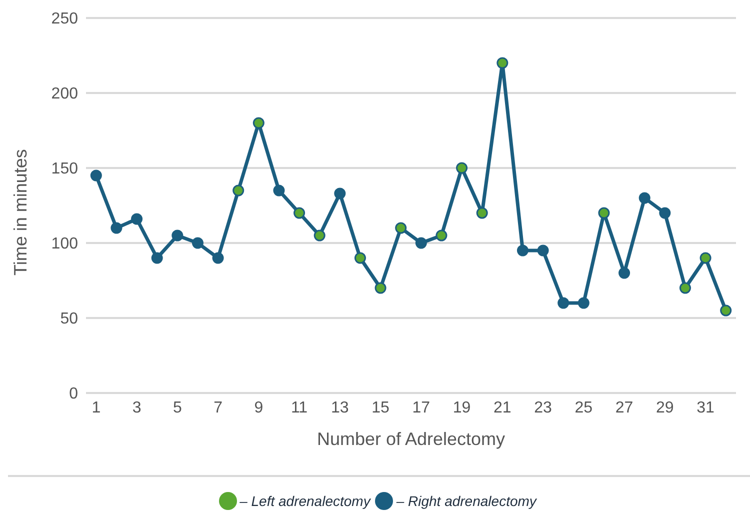  Describe the element at coordinates (411, 439) in the screenshot. I see `x-axis-title: Number of Adrelectomy` at that location.